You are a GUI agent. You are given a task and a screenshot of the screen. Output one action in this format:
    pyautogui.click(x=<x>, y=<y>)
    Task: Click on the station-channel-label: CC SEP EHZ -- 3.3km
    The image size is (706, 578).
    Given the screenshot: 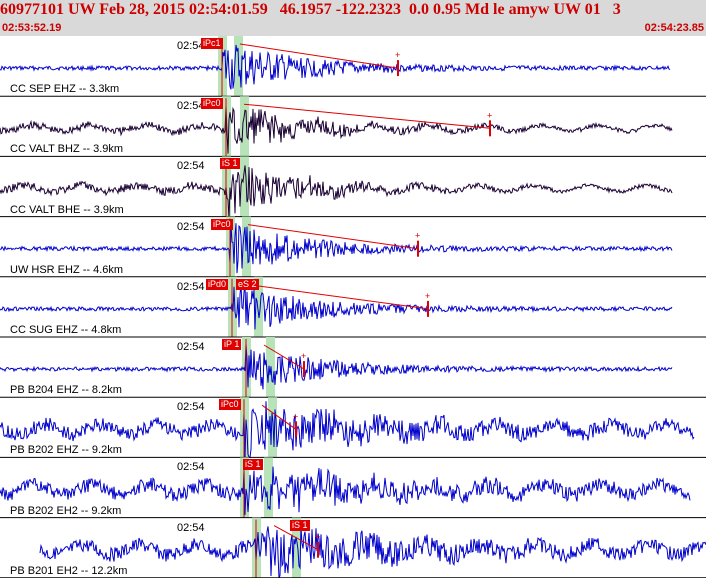 What is the action you would take?
    pyautogui.click(x=65, y=89)
    